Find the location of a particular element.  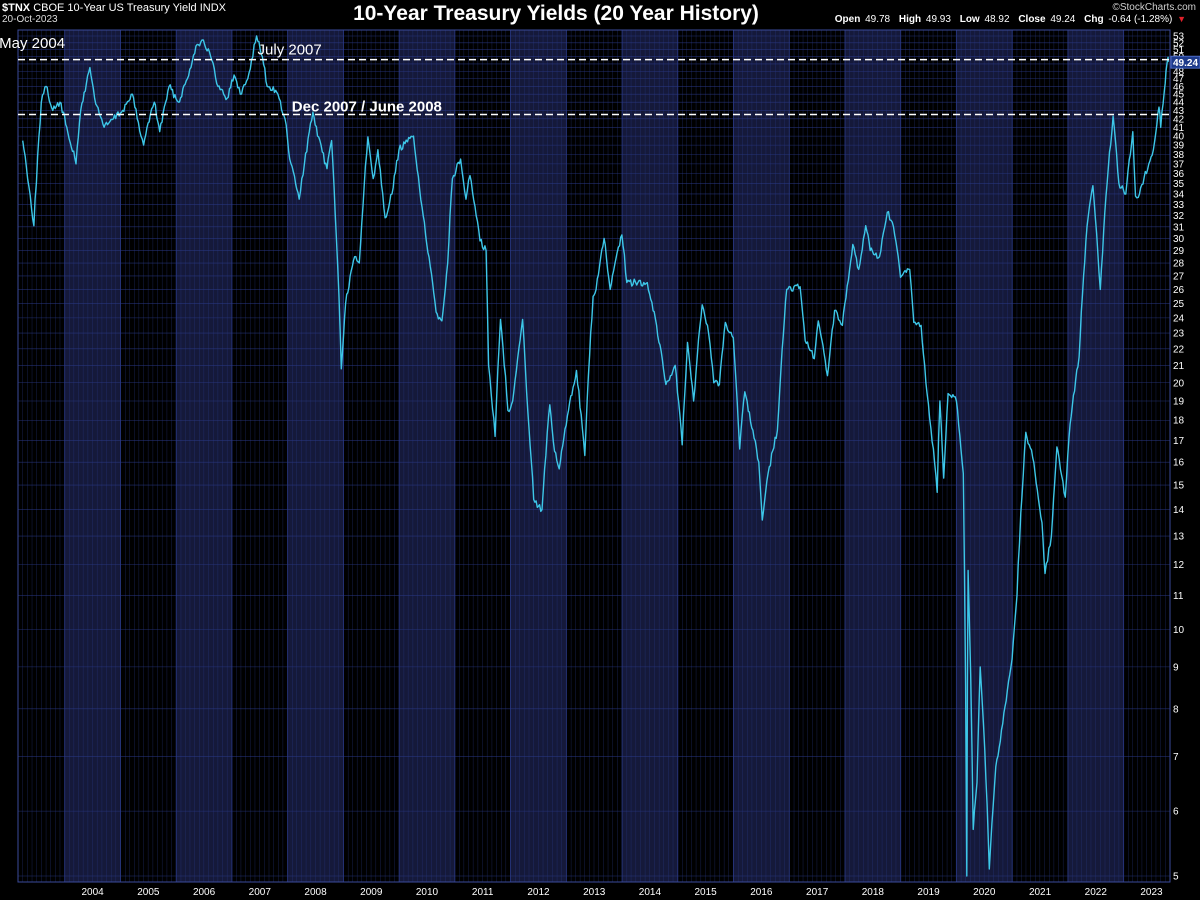

high-value: 49.93 is located at coordinates (938, 19).